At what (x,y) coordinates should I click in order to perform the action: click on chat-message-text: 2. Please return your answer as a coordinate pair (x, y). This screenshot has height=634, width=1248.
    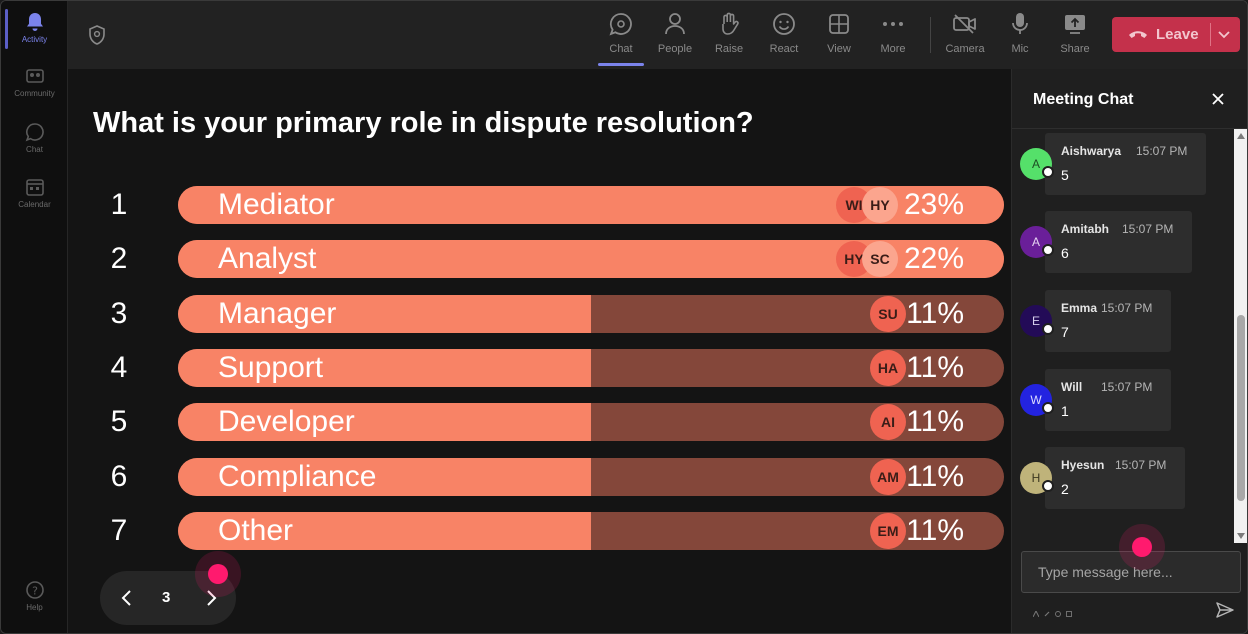
    Looking at the image, I should click on (1065, 489).